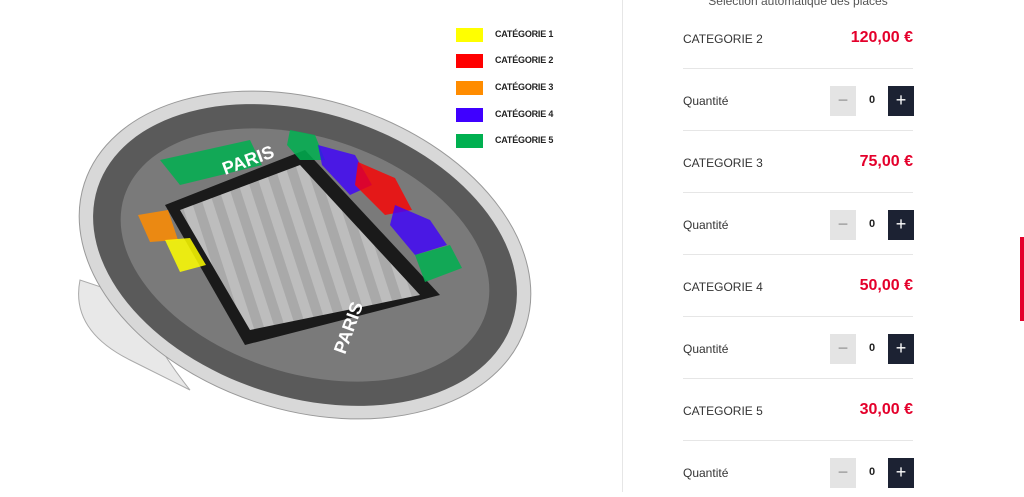 Image resolution: width=1024 pixels, height=497 pixels. What do you see at coordinates (524, 114) in the screenshot?
I see `legend-label: CATÉGORIE 4` at bounding box center [524, 114].